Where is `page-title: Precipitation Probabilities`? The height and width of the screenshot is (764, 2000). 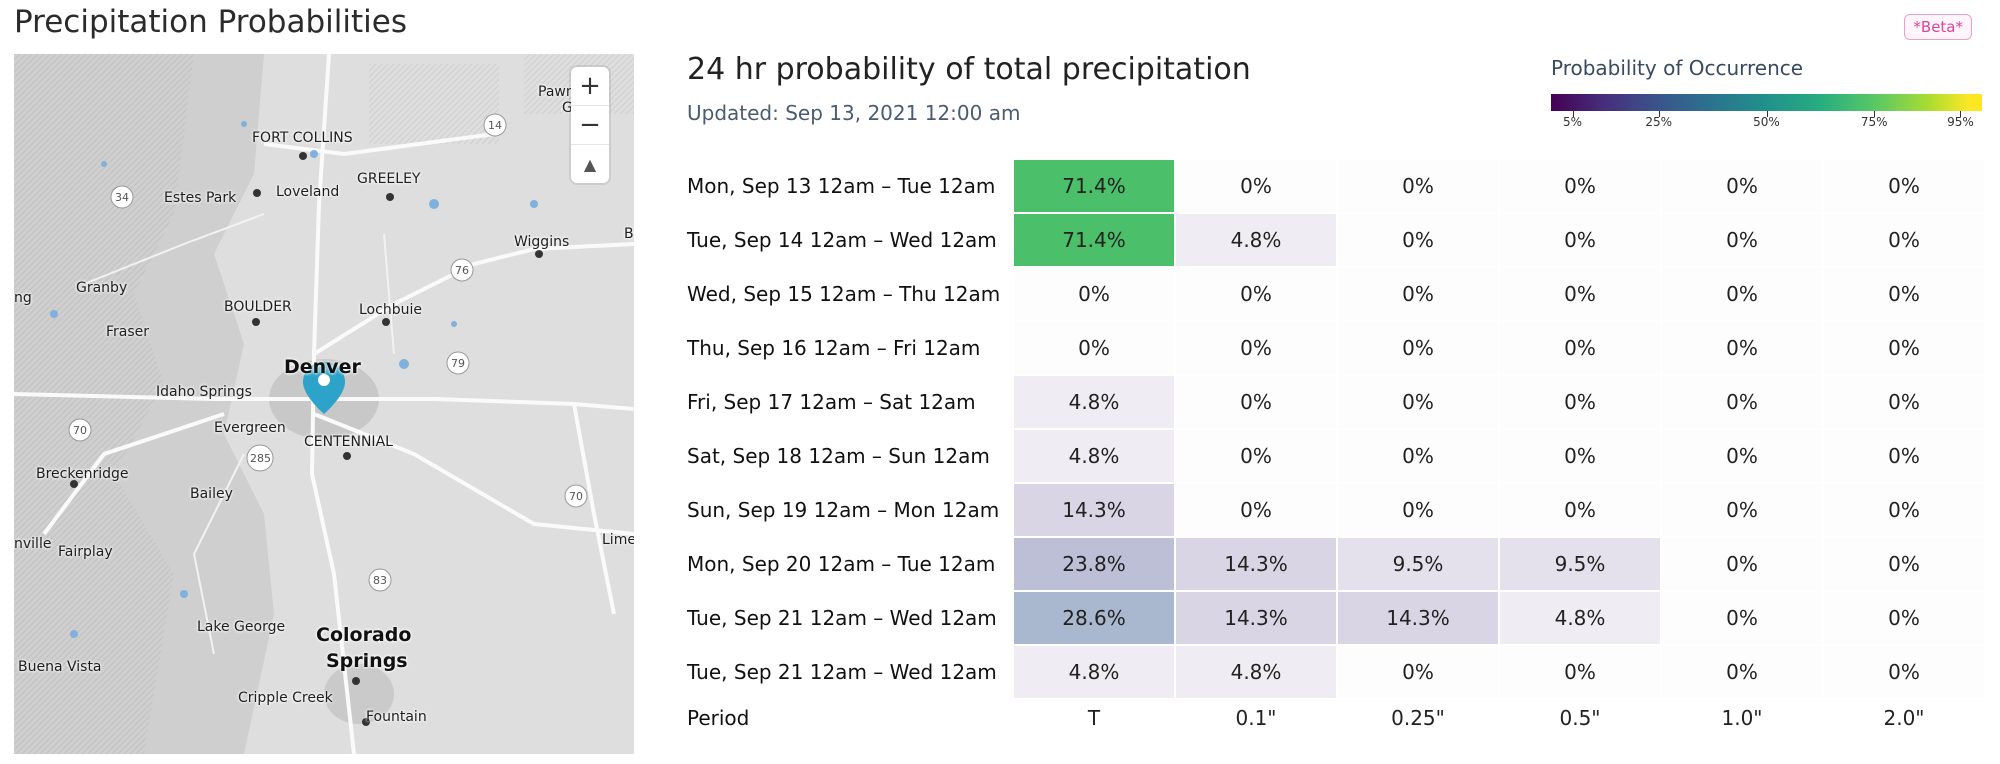 page-title: Precipitation Probabilities is located at coordinates (210, 22).